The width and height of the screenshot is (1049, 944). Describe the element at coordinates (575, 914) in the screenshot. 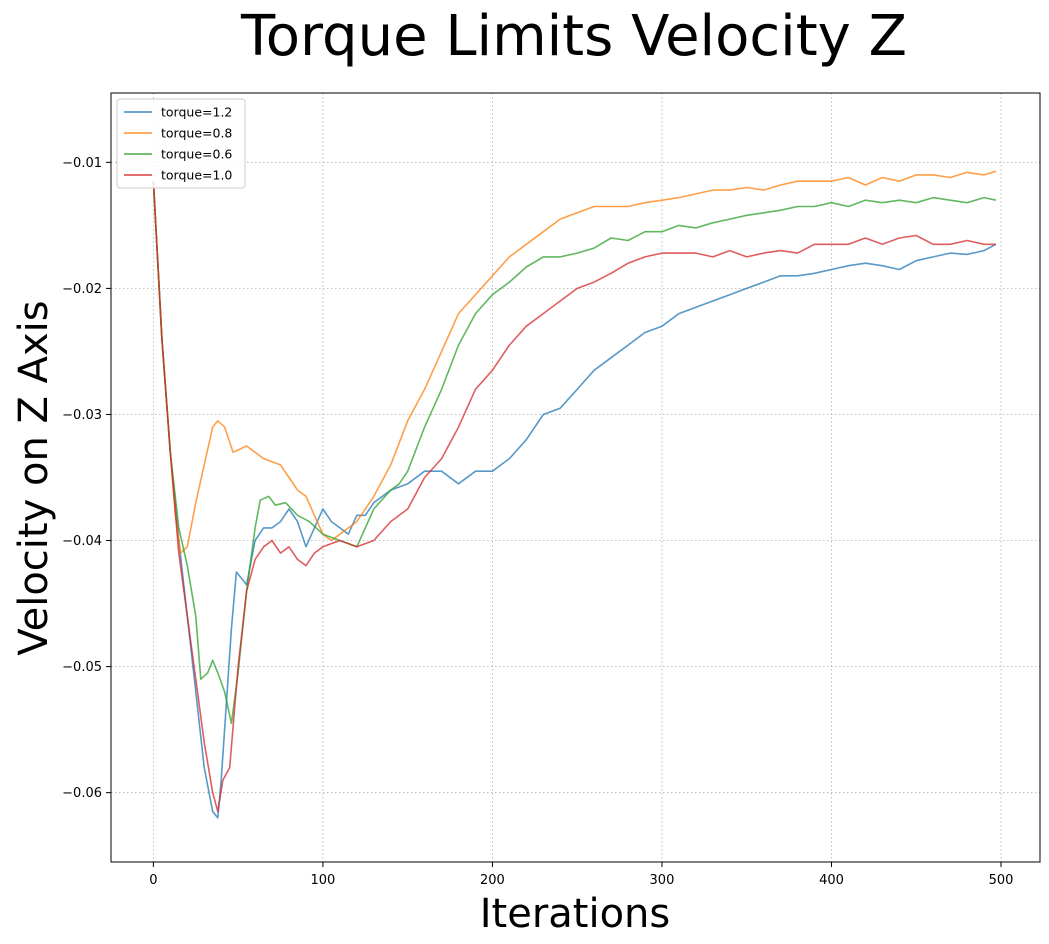

I see `x-axis-label: Iterations` at that location.